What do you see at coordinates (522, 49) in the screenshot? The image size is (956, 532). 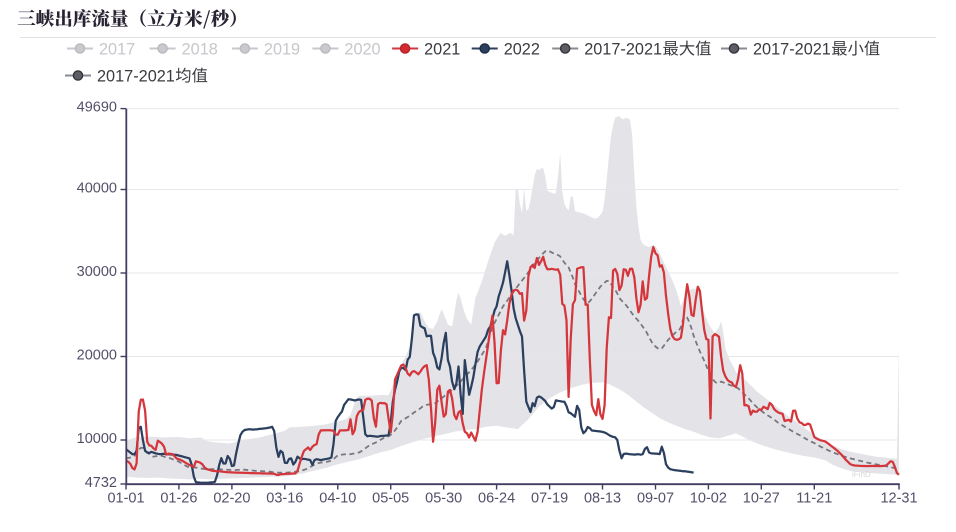 I see `svg-text: 2022` at bounding box center [522, 49].